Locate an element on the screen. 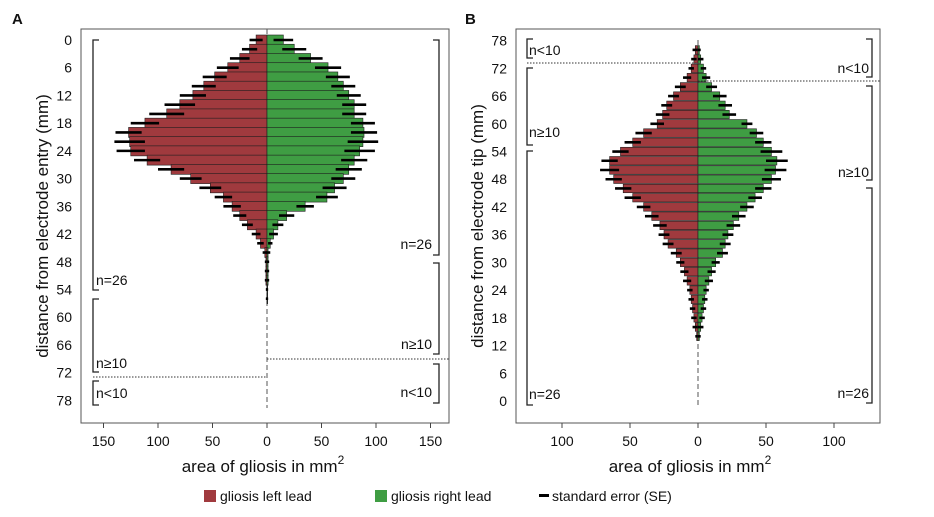  panel-b-x-axis-text: area of gliosis in mm is located at coordinates (687, 466).